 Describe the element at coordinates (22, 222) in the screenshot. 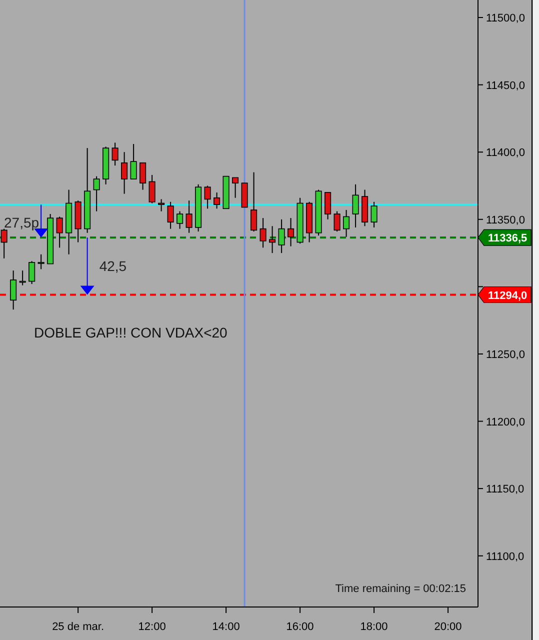

I see `annotation: 27,5p` at that location.